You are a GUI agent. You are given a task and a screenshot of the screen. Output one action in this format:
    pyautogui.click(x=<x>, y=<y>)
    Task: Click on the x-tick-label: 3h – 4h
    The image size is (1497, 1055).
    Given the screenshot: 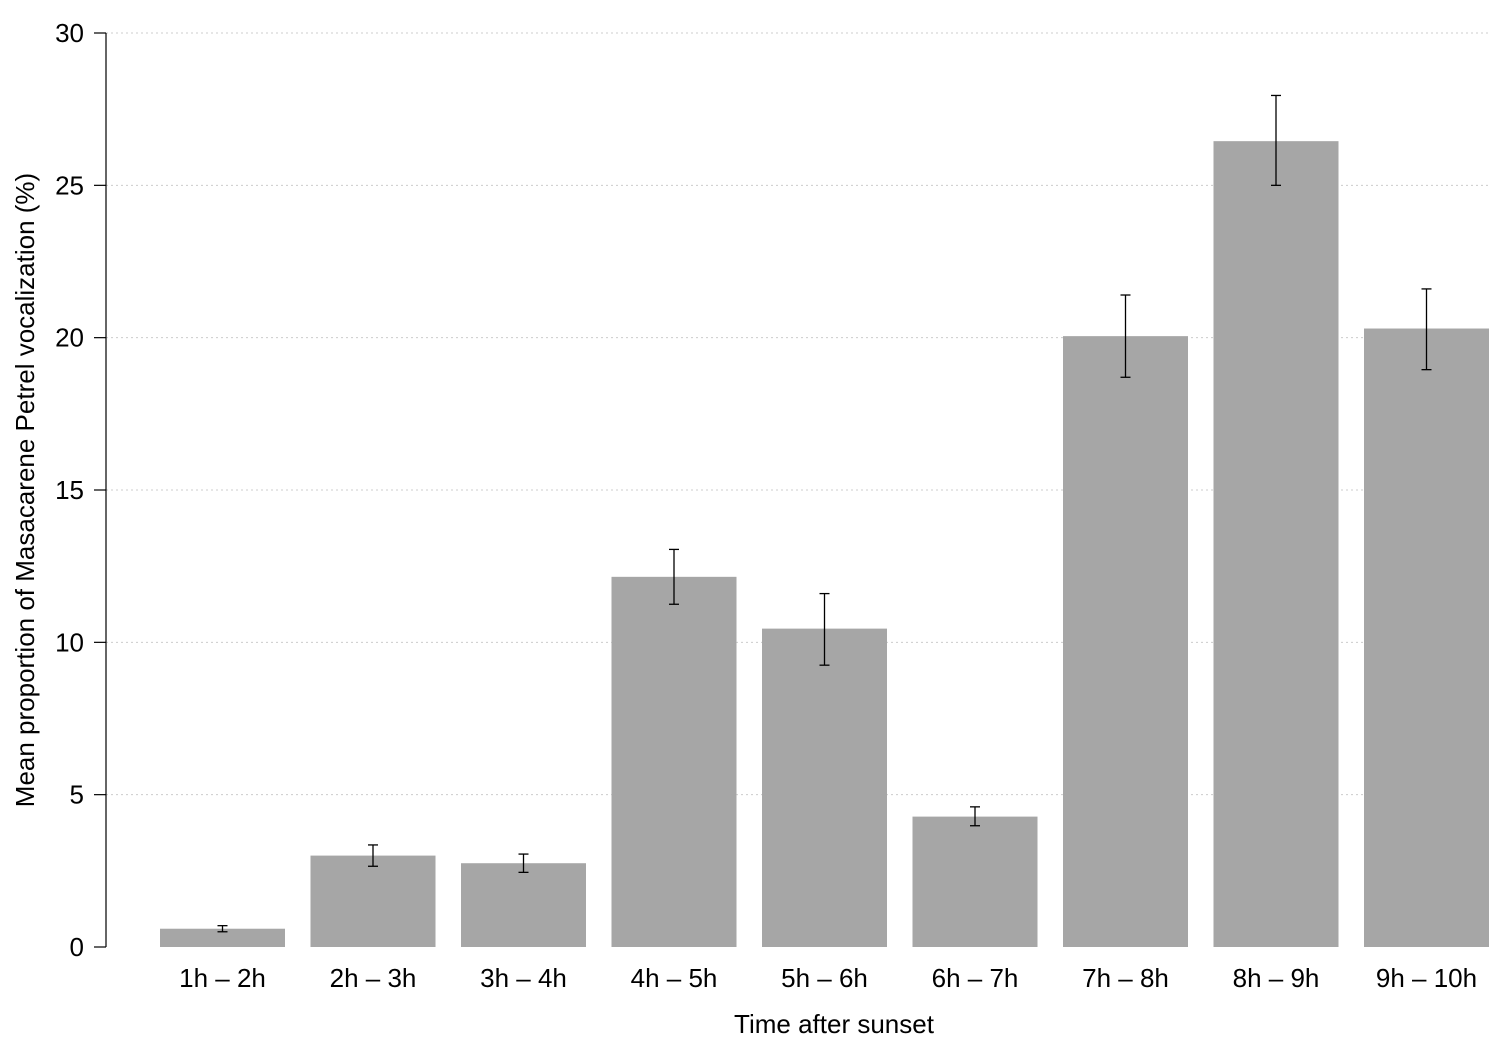 What is the action you would take?
    pyautogui.click(x=523, y=978)
    